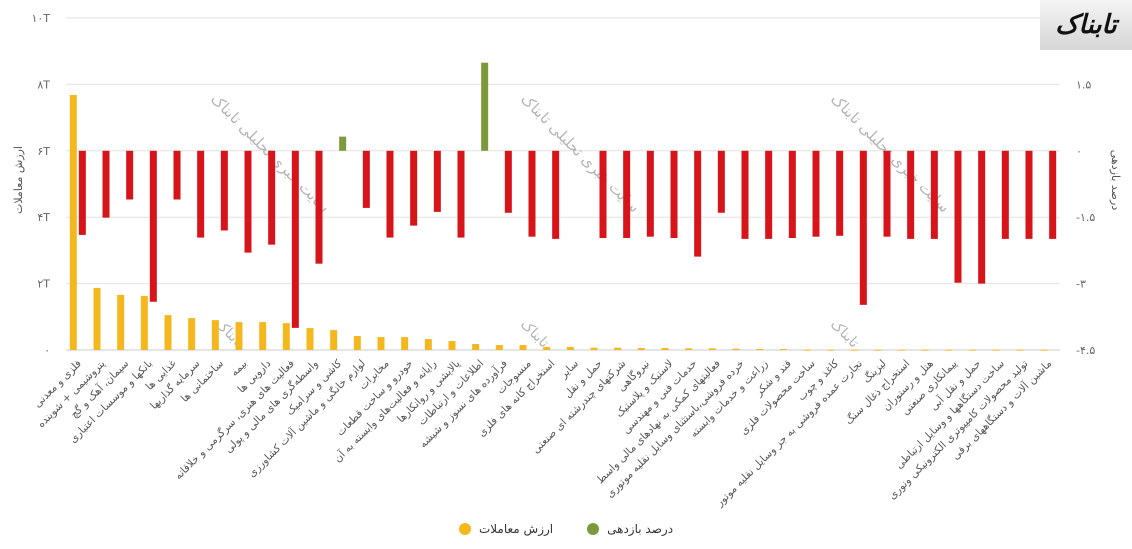 This screenshot has width=1132, height=549. Describe the element at coordinates (1115, 180) in the screenshot. I see `right-axis-title: درصد بازدهی` at that location.